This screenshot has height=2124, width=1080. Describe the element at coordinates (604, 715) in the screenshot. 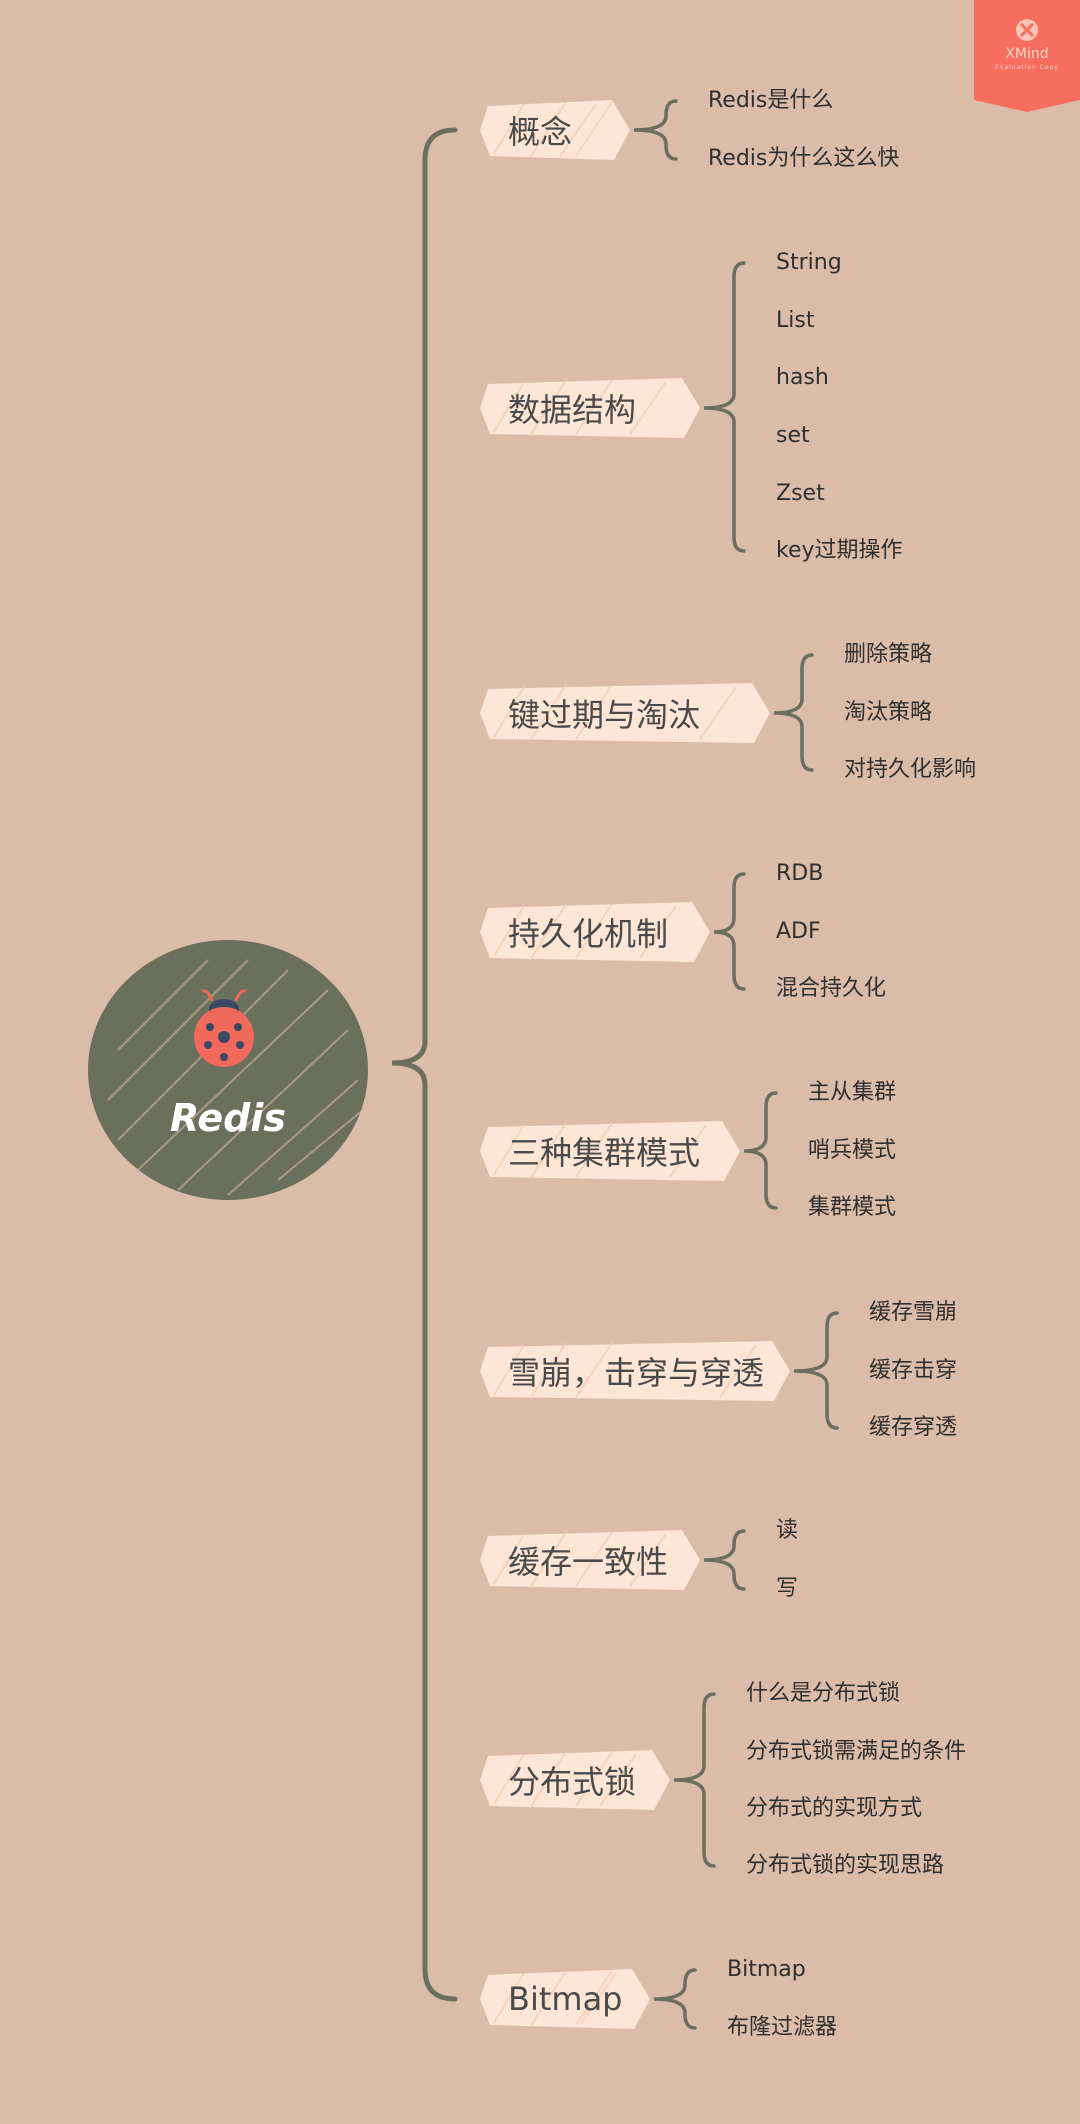

I see `branch-label: 键过期与淘汰` at that location.